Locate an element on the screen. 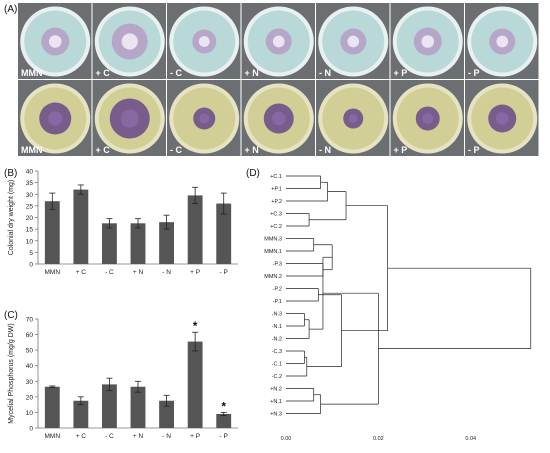 This screenshot has height=453, width=550. panel-label-a: (A) is located at coordinates (10, 9).